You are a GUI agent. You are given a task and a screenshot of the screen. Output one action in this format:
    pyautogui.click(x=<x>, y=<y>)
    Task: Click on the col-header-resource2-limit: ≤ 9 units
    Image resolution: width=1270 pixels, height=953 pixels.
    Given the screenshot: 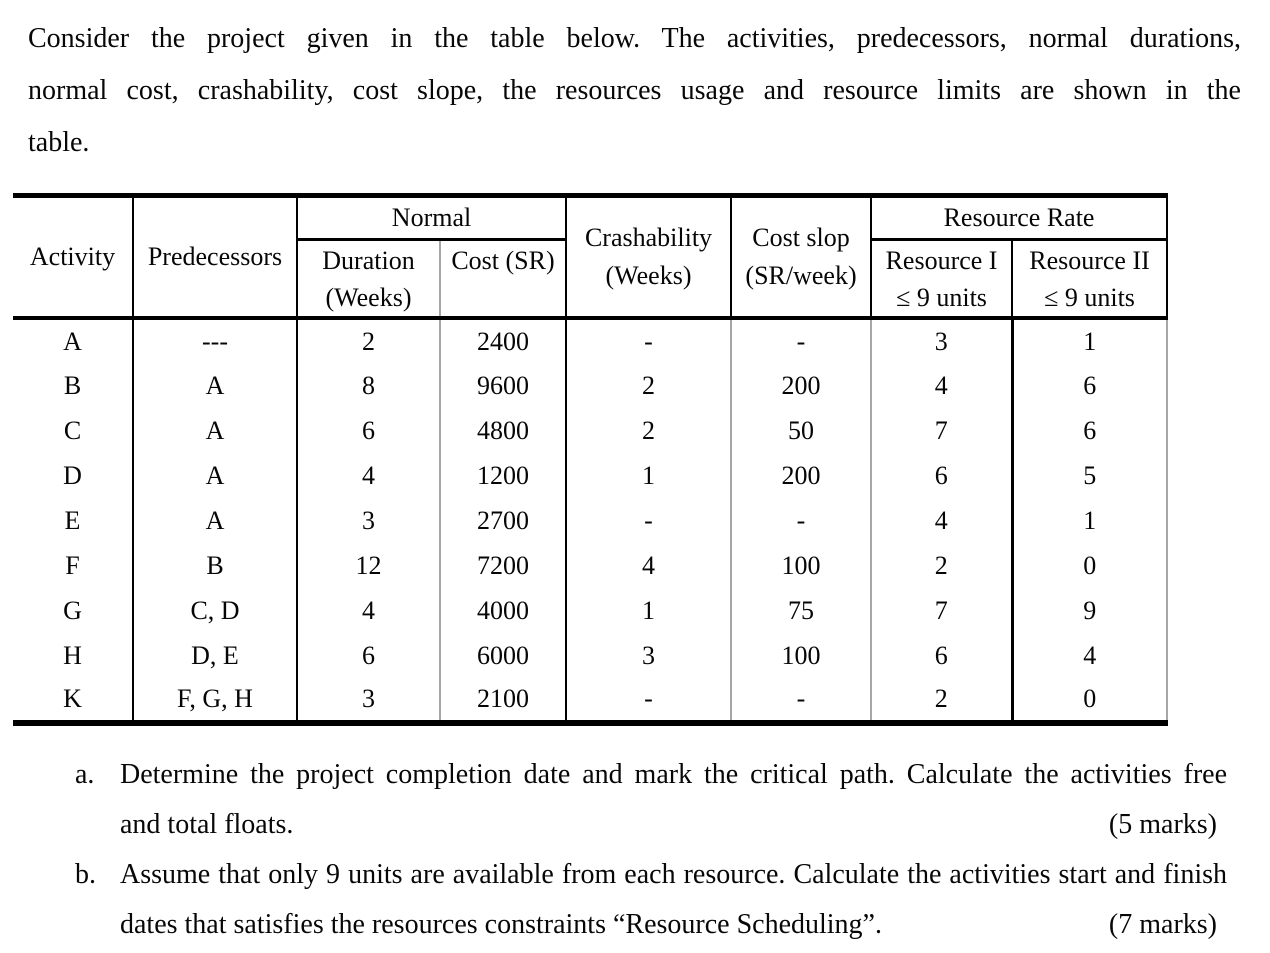 What is the action you would take?
    pyautogui.click(x=1089, y=297)
    